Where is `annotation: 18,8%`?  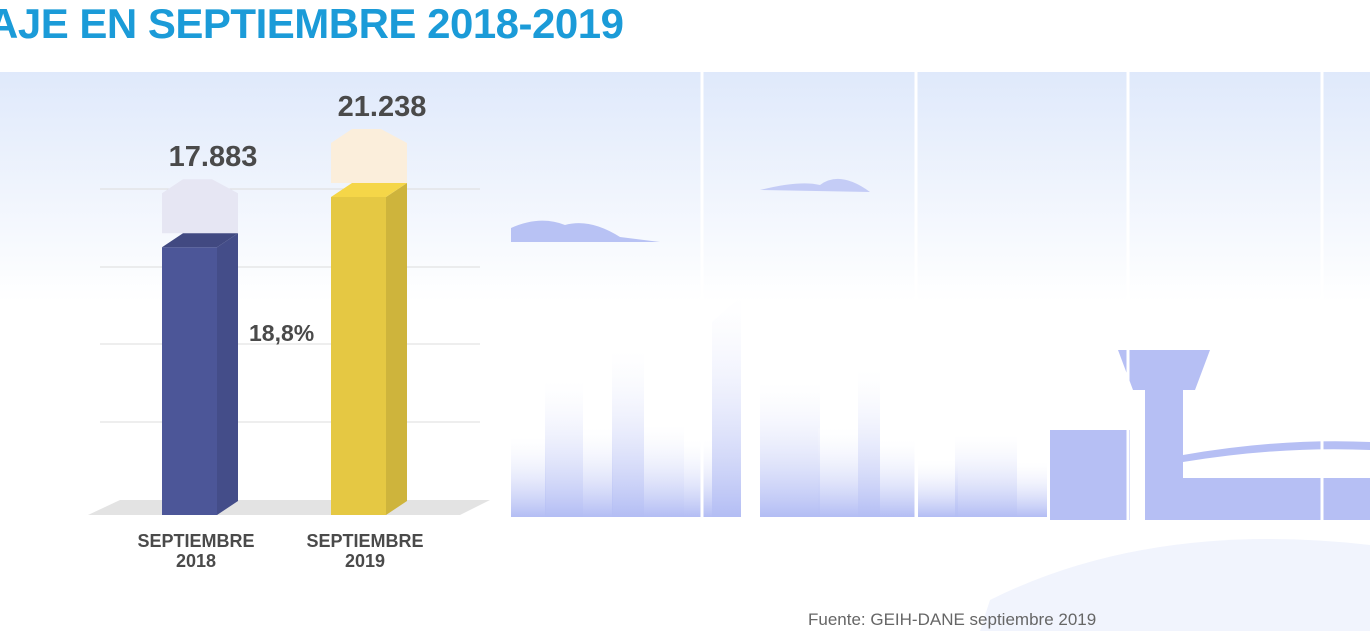 annotation: 18,8% is located at coordinates (282, 333).